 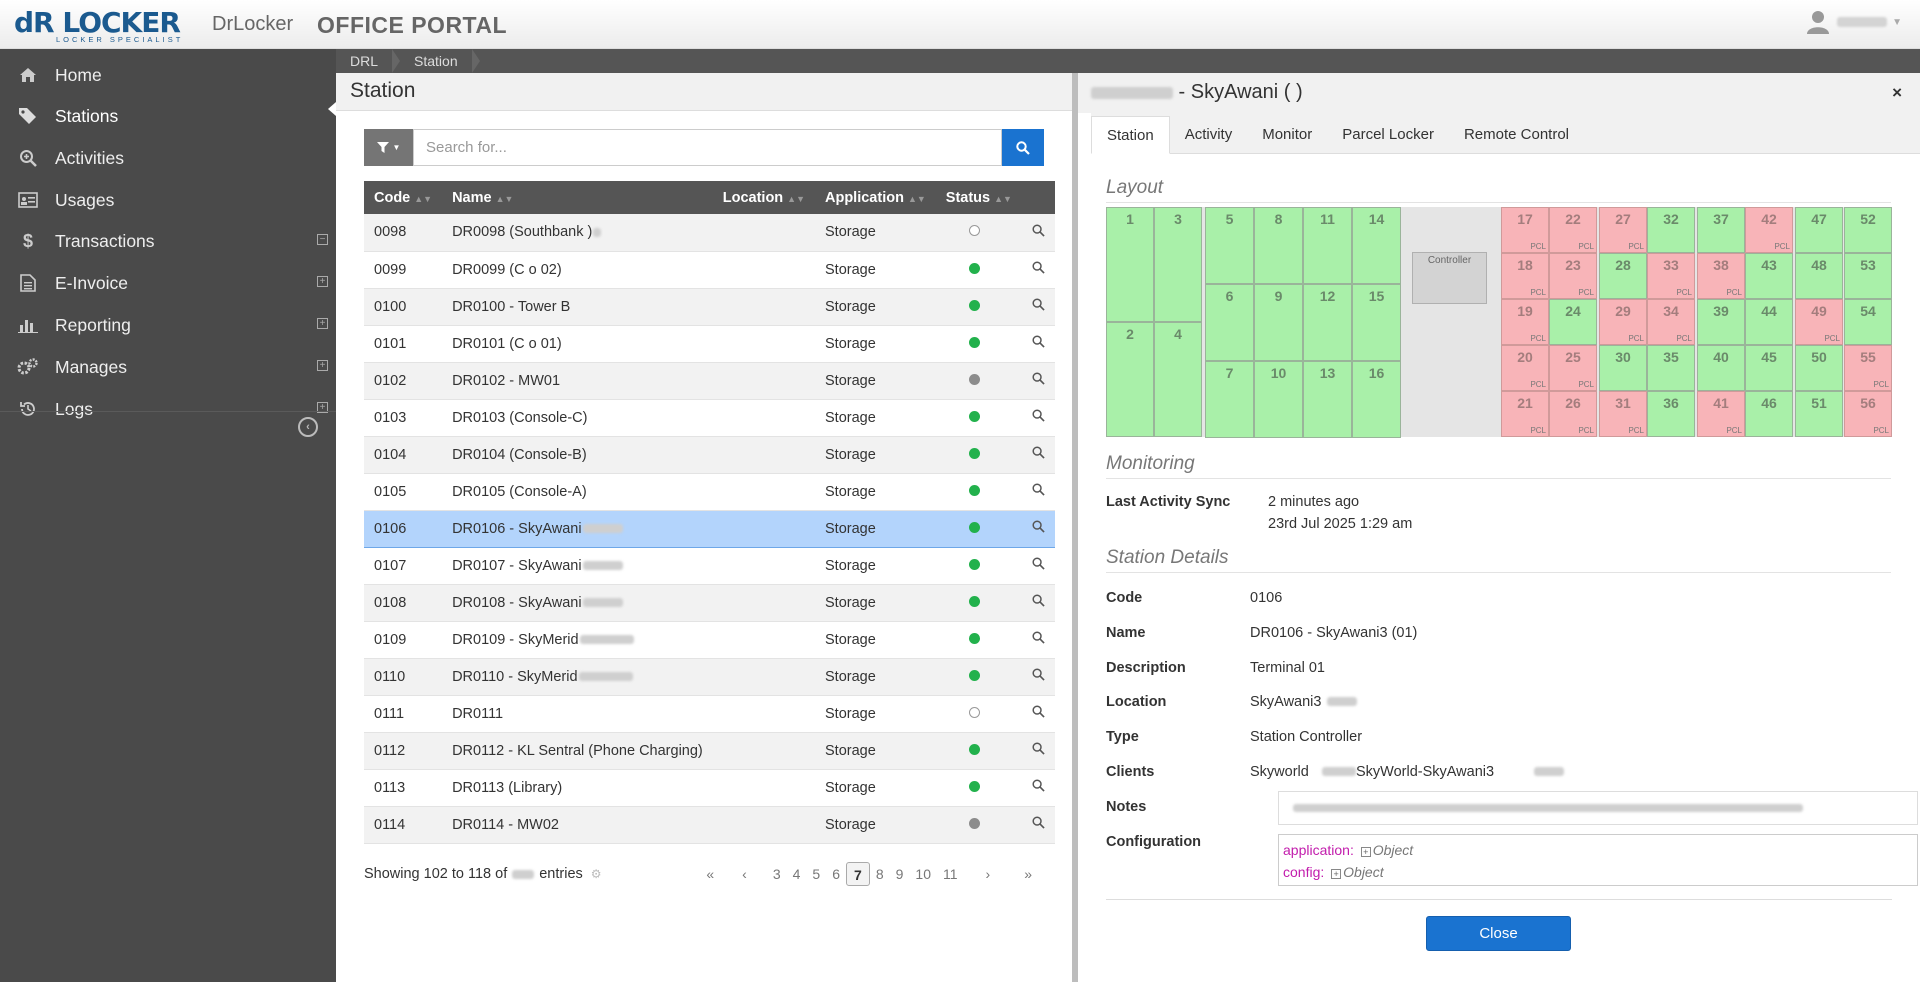 What do you see at coordinates (899, 874) in the screenshot?
I see `page-link: 9` at bounding box center [899, 874].